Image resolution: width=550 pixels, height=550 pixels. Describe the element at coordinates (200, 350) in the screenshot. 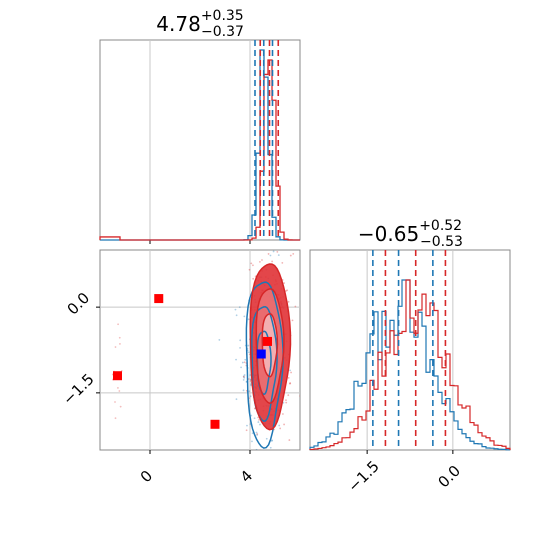

I see `joint-frame` at that location.